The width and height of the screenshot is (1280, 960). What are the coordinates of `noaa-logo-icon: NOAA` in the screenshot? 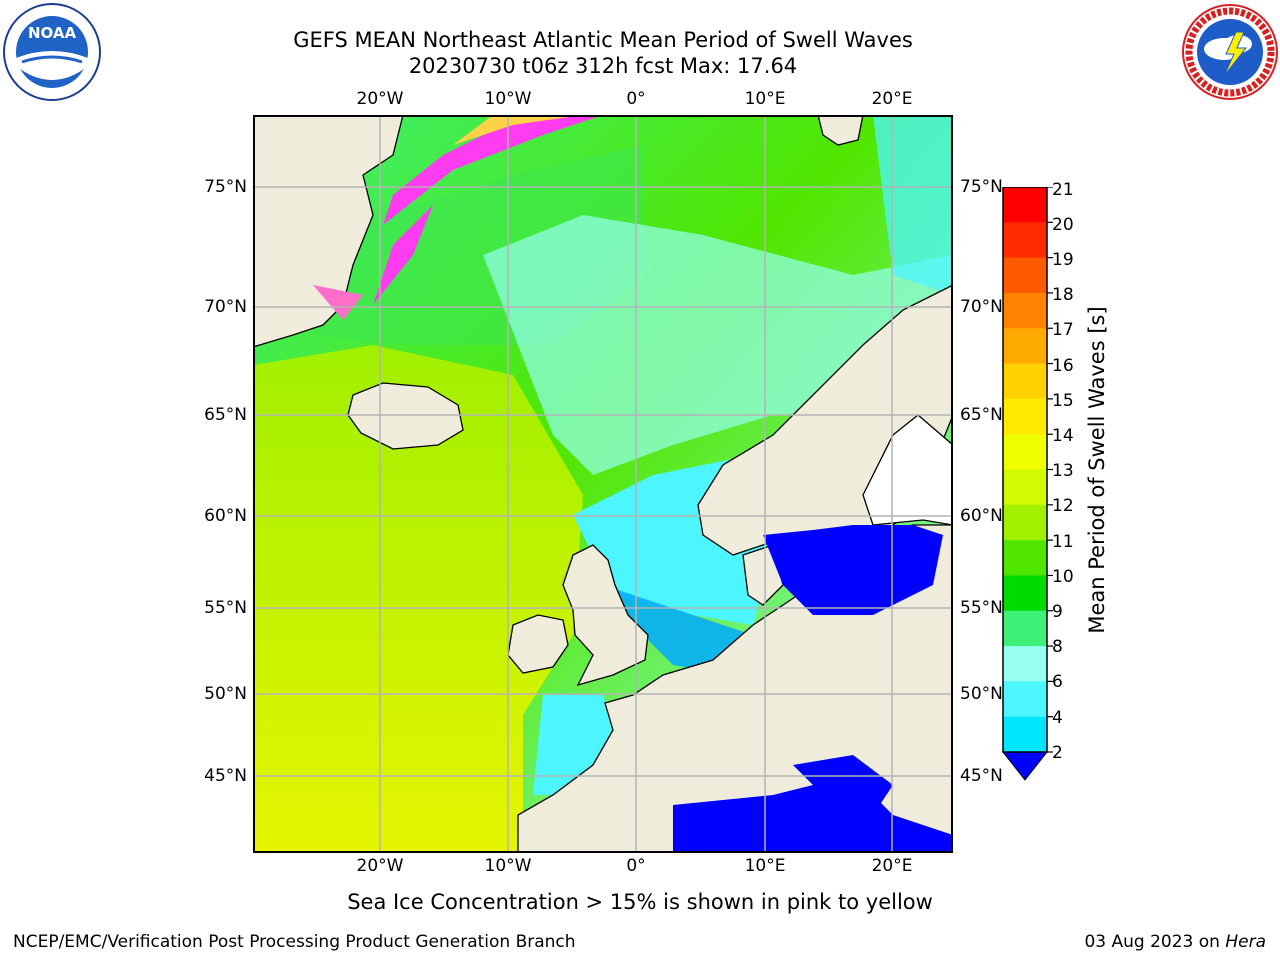 It's located at (52, 52).